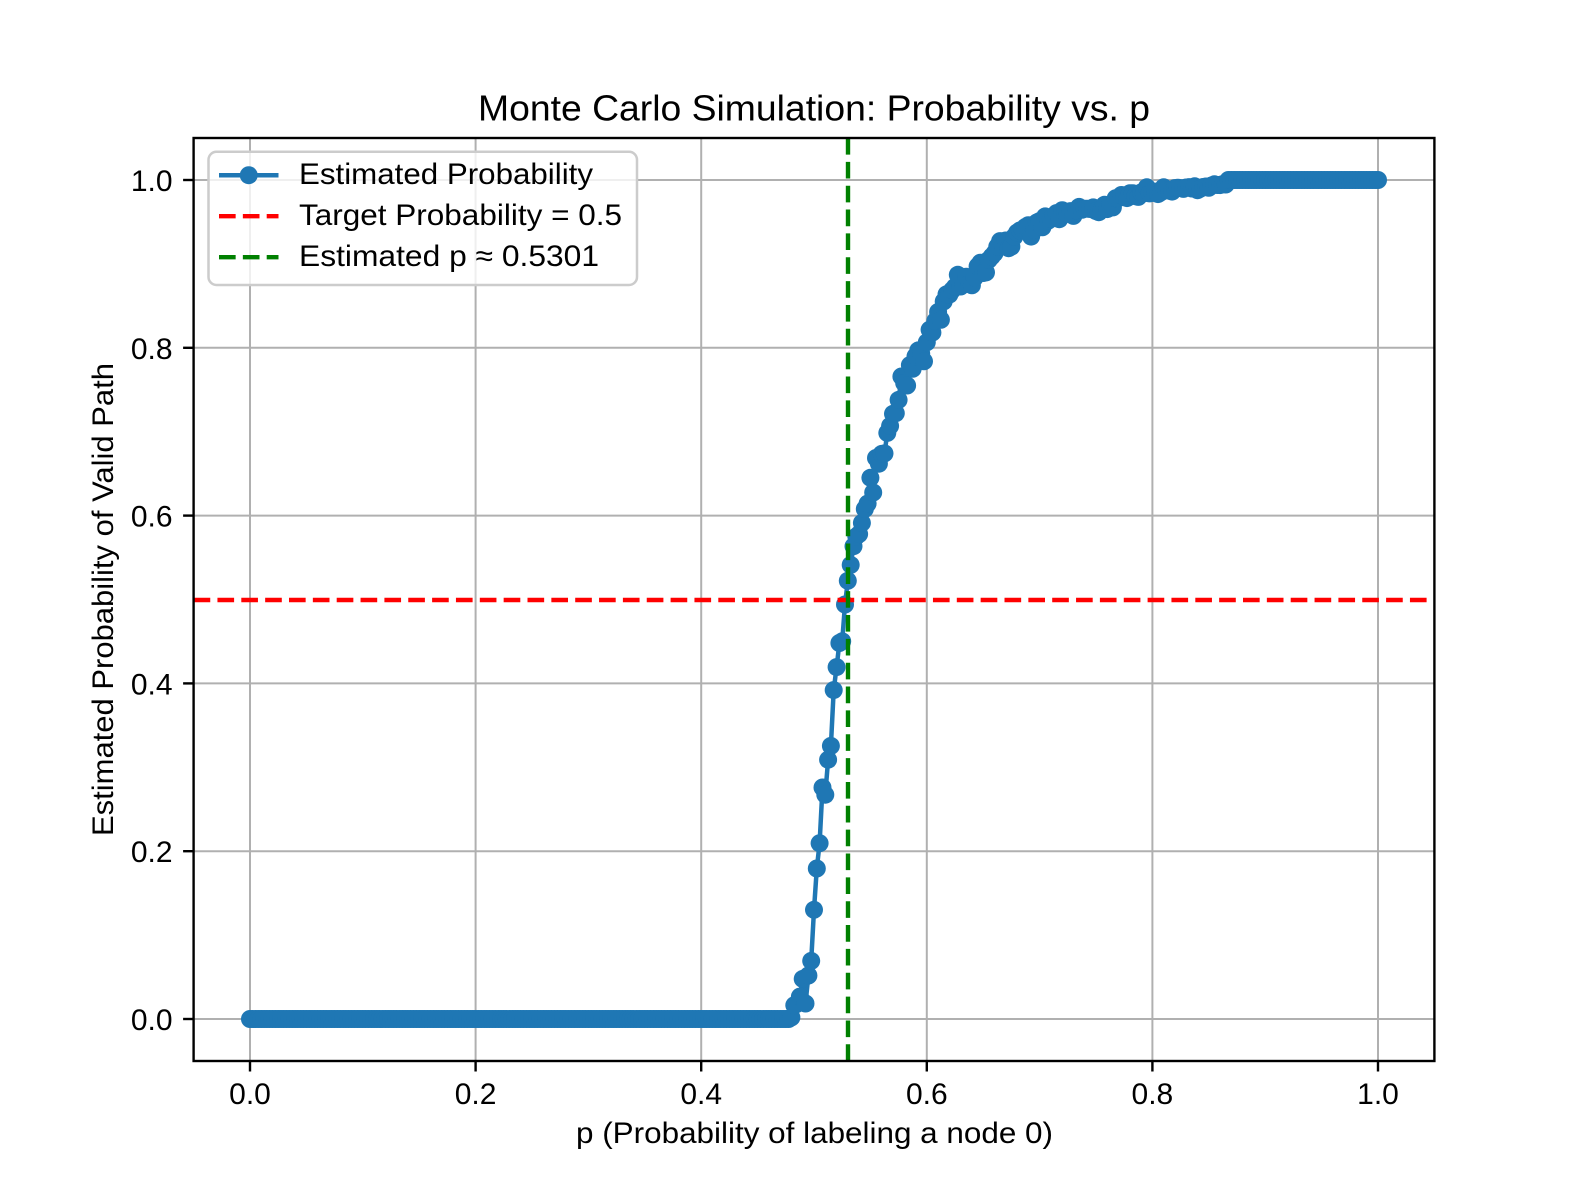  I want to click on svg-text: Estimated Probability, so click(446, 174).